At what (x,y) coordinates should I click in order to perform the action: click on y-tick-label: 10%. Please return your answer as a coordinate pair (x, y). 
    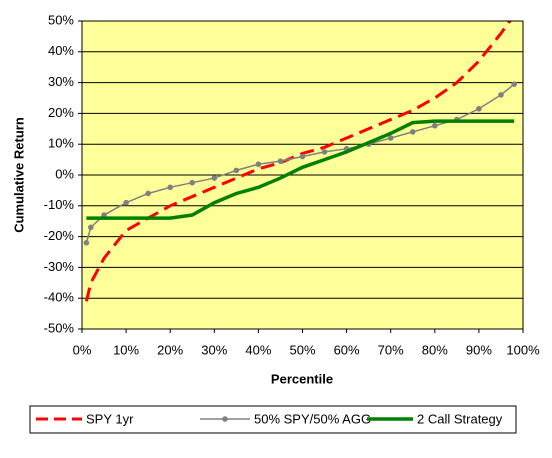
    Looking at the image, I should click on (61, 143).